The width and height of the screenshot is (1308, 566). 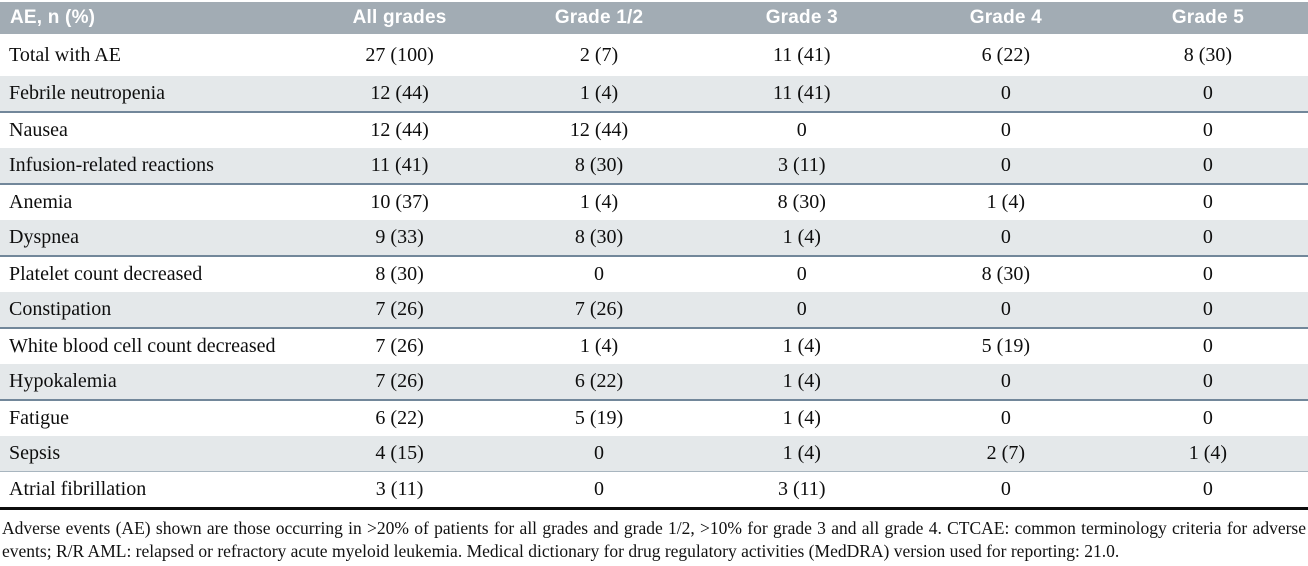 What do you see at coordinates (654, 418) in the screenshot?
I see `table-row: Fatigue 6 (22) 5 (19) 1 (4) 0 0` at bounding box center [654, 418].